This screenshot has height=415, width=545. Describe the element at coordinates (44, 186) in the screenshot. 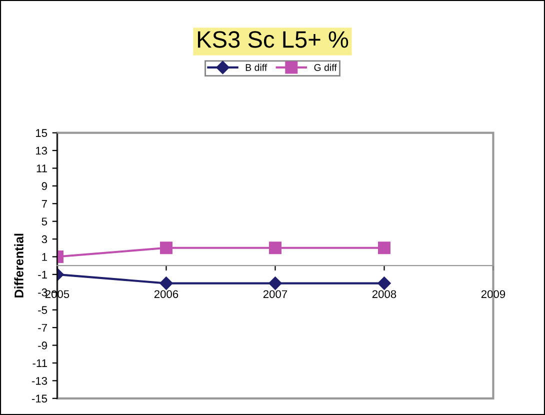

I see `y-tick-label: 9` at that location.